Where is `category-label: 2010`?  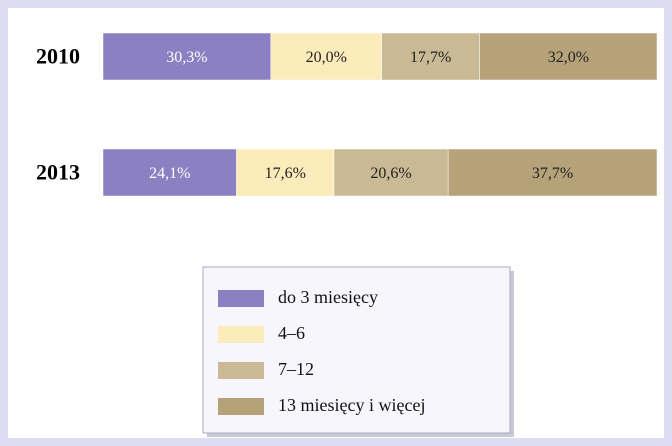 category-label: 2010 is located at coordinates (58, 56).